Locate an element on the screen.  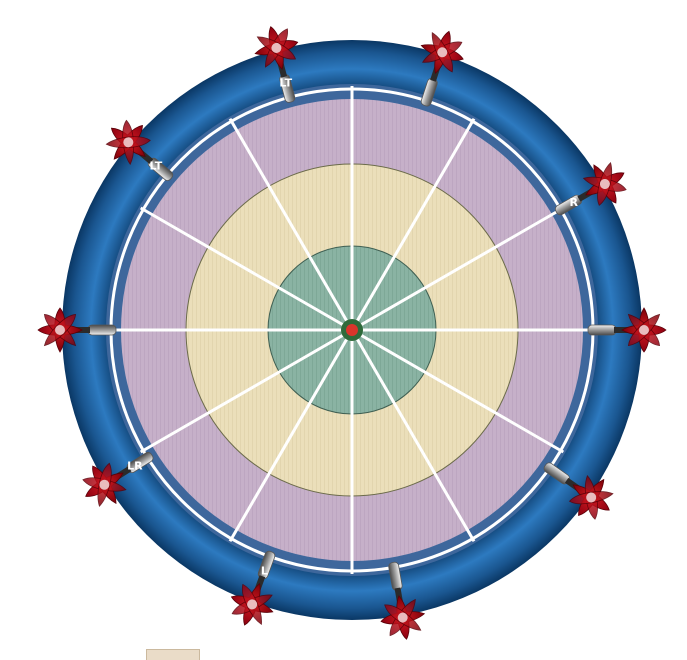
dart-label: L is located at coordinates (264, 571).